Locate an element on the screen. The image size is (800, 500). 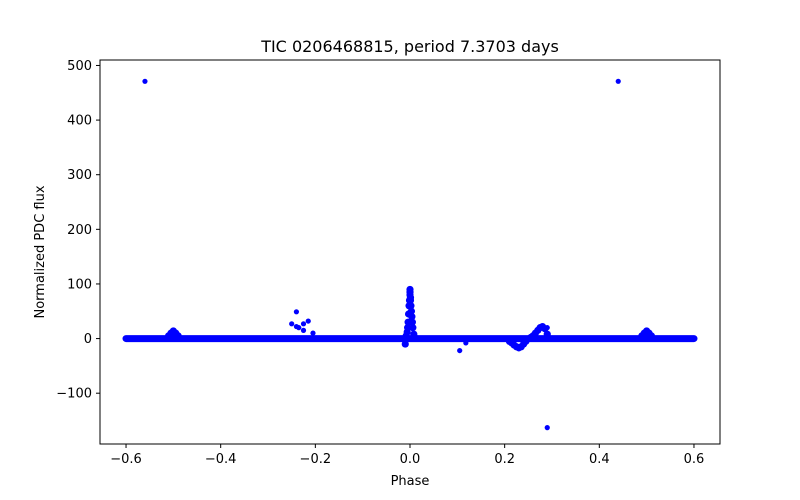
chart-title: TIC 0206468815, period 7.3703 days is located at coordinates (409, 46).